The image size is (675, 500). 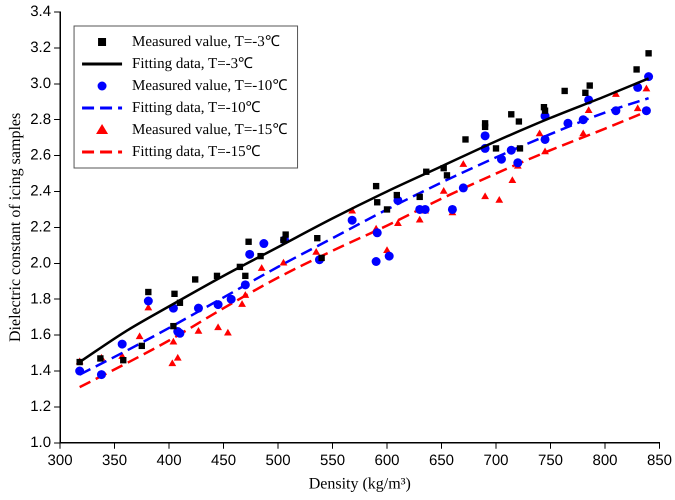 I want to click on y-axis-title: Dielectric constant of icing samples, so click(x=15, y=227).